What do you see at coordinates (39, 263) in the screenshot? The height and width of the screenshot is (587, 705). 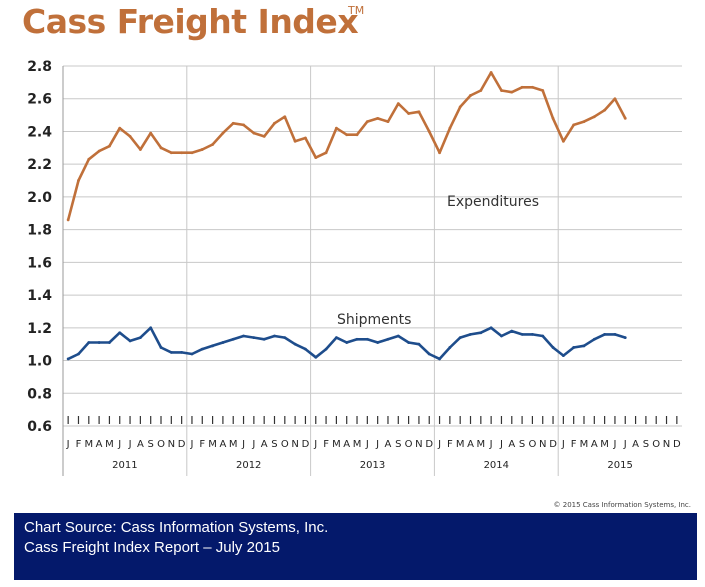 I see `y-tick-label: 1.6` at bounding box center [39, 263].